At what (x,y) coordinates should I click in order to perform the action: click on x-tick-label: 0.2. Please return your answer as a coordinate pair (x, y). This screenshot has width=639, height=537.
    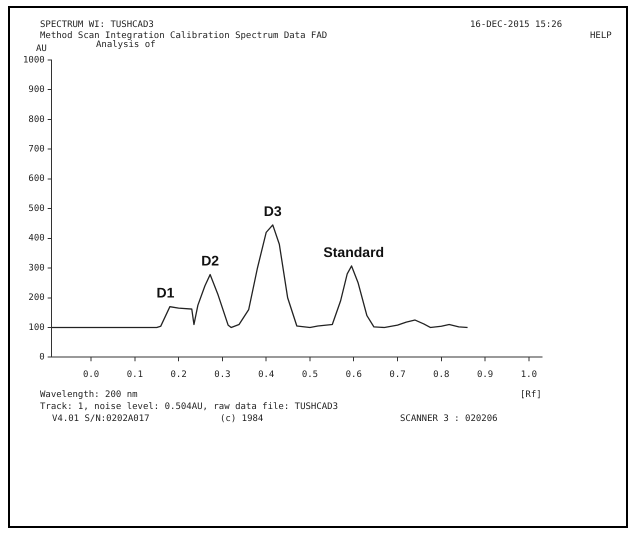
    Looking at the image, I should click on (178, 375).